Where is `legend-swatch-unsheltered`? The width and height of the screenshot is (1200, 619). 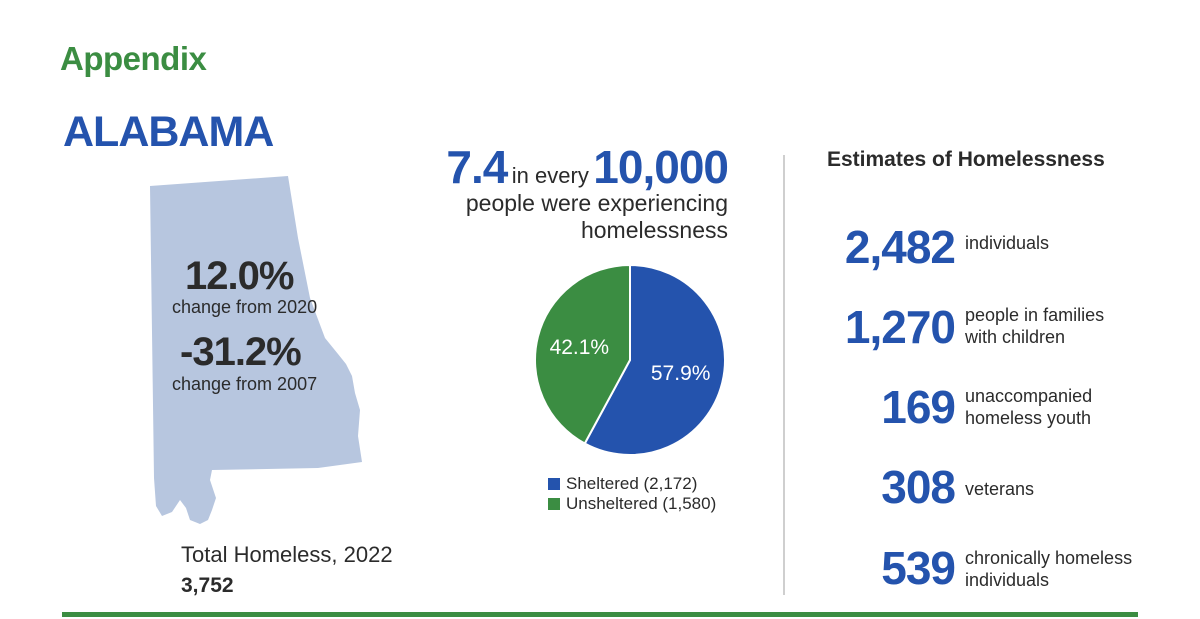
legend-swatch-unsheltered is located at coordinates (554, 504).